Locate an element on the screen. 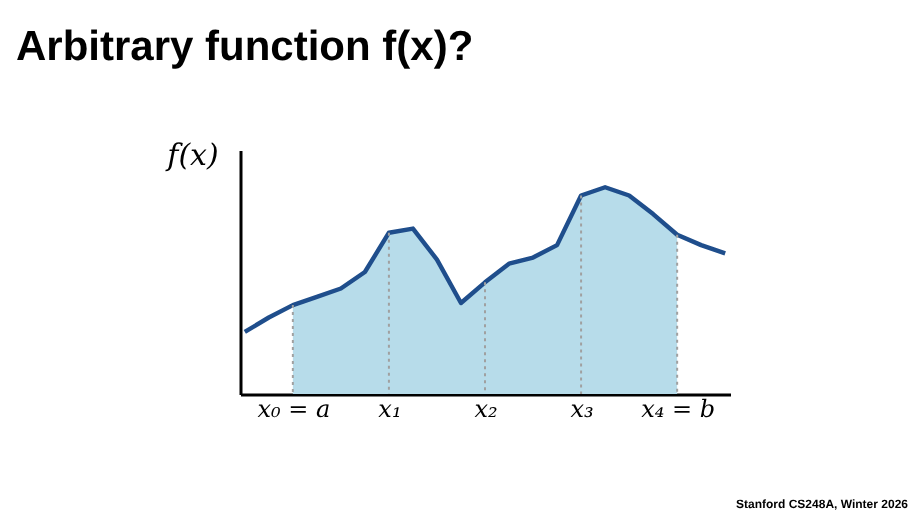 The height and width of the screenshot is (520, 924). x-tick-label: x₃ is located at coordinates (582, 409).